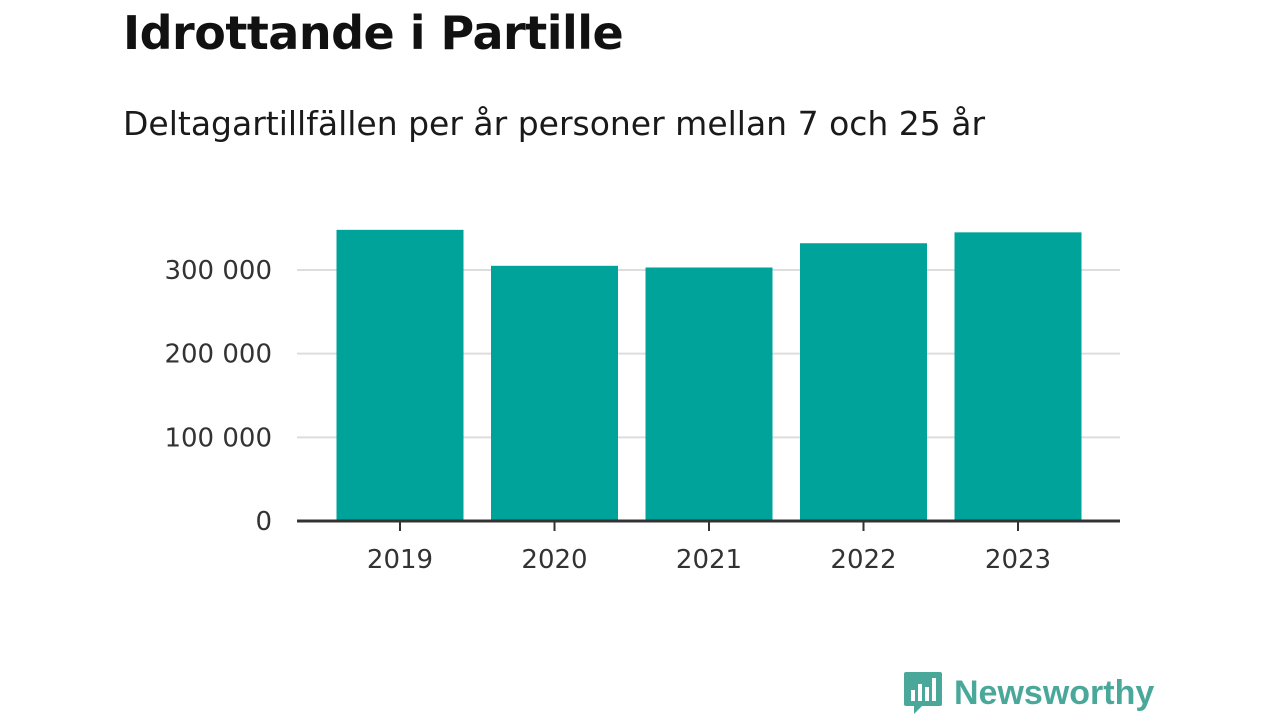 Image resolution: width=1280 pixels, height=720 pixels. What do you see at coordinates (1018, 560) in the screenshot?
I see `x-tick-label: 2023` at bounding box center [1018, 560].